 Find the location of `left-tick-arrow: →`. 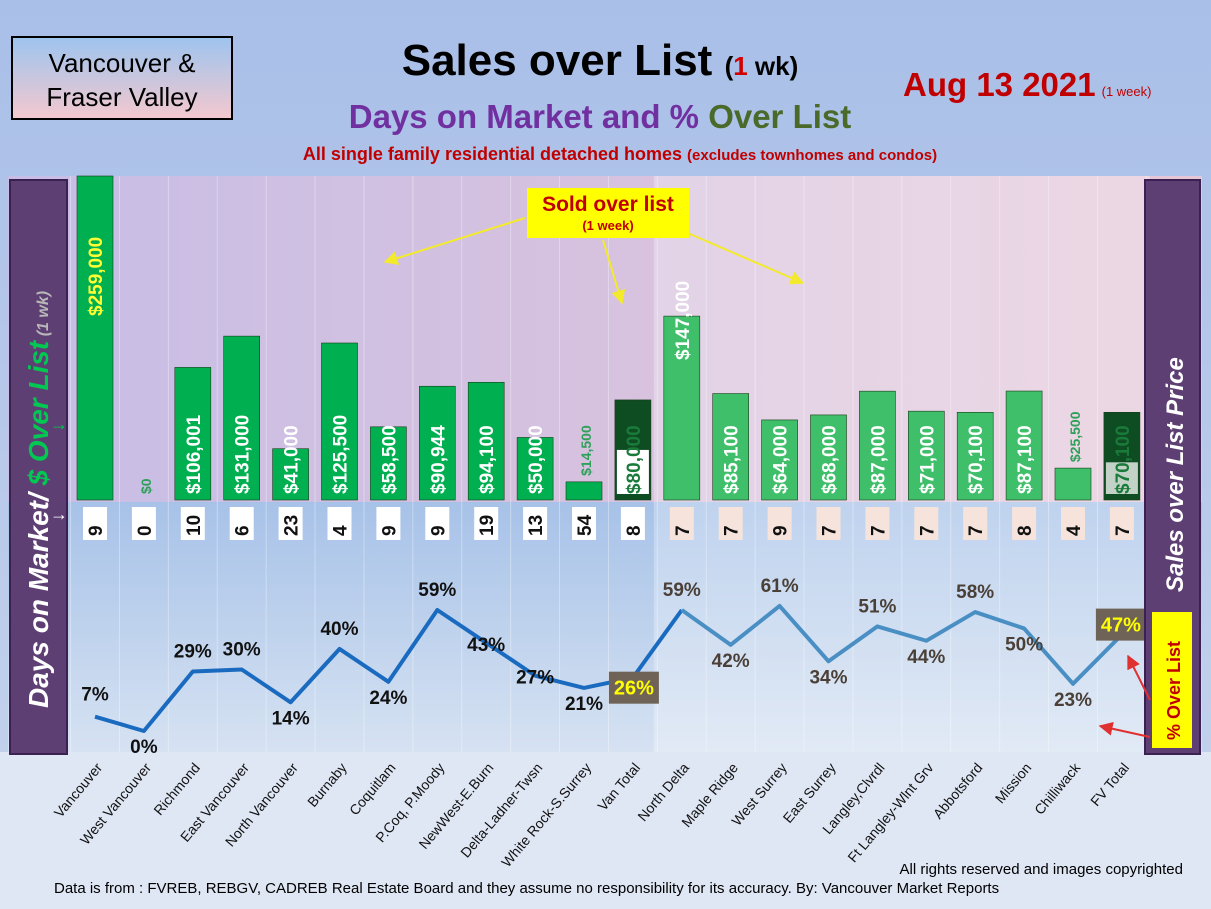

left-tick-arrow: → is located at coordinates (59, 424).